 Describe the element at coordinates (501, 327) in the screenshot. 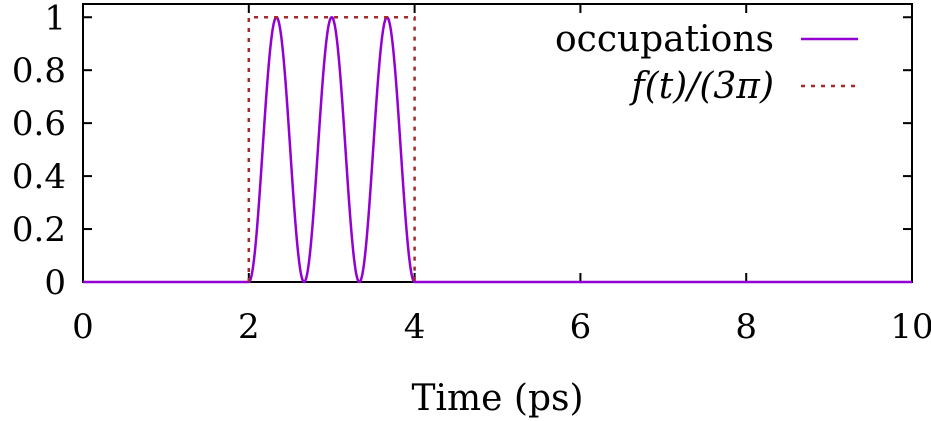

I see `x-tick-labels: 0 2 4 6 8 10` at that location.